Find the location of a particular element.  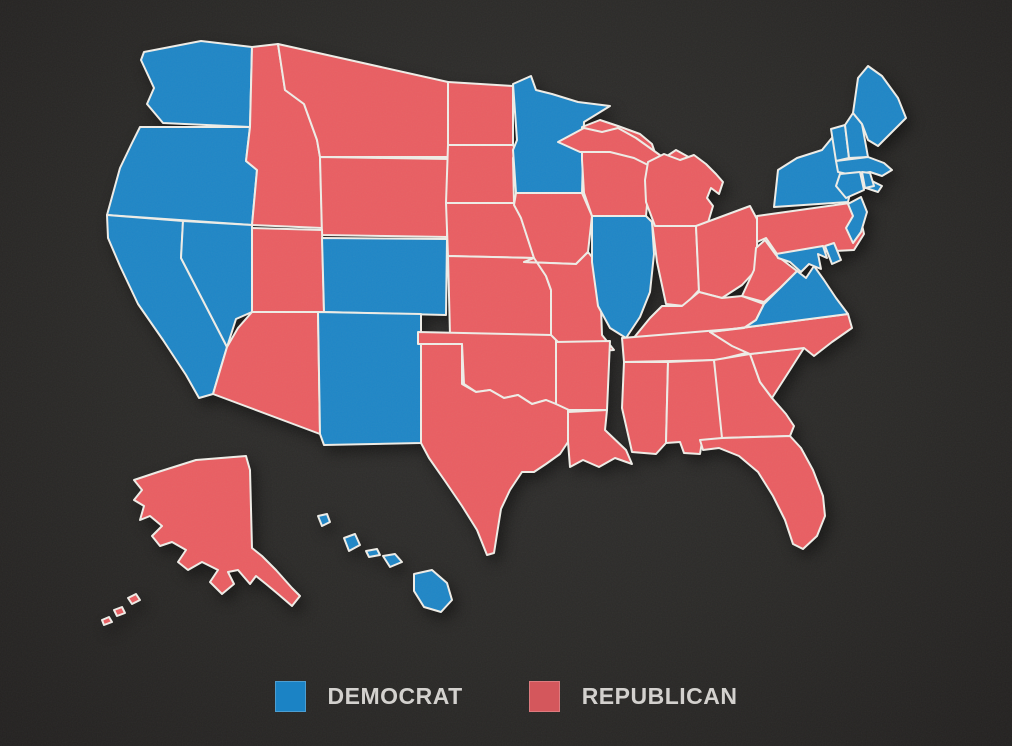

democrat-color-swatch is located at coordinates (290, 696).